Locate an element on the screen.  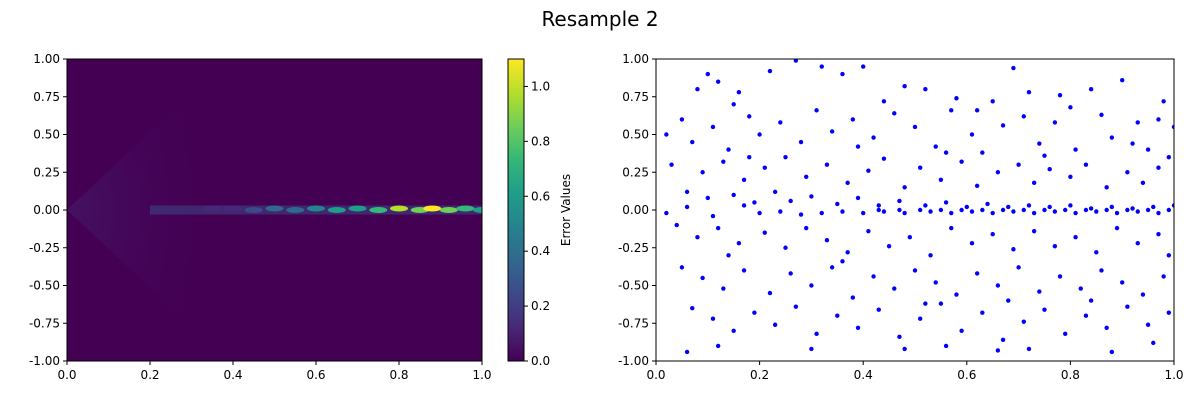
scatter-y-tick-label: -0.50 is located at coordinates (633, 286).